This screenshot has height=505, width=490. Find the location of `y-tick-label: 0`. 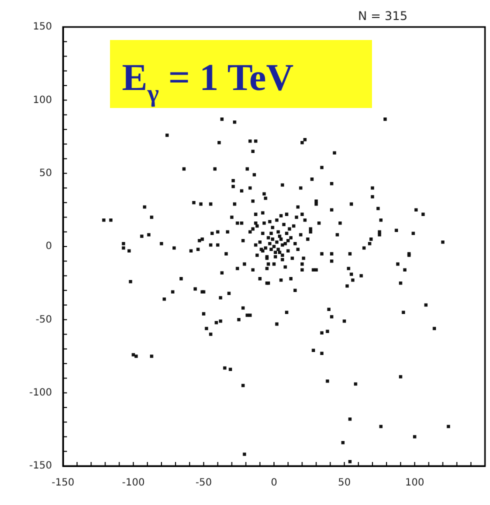

y-tick-label: 0 is located at coordinates (49, 246).